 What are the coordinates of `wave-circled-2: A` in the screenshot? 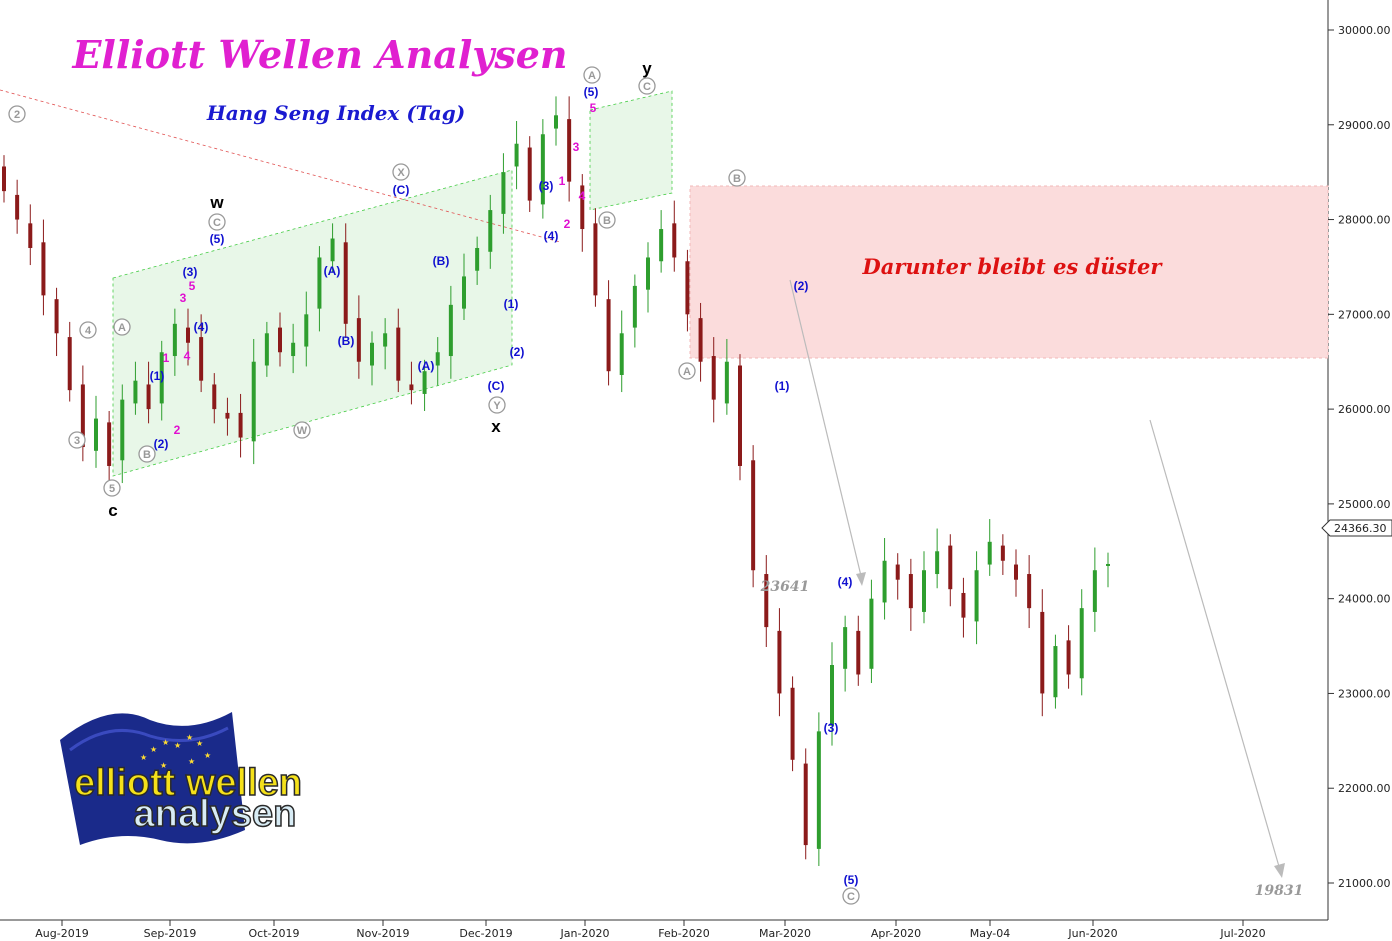 It's located at (122, 328).